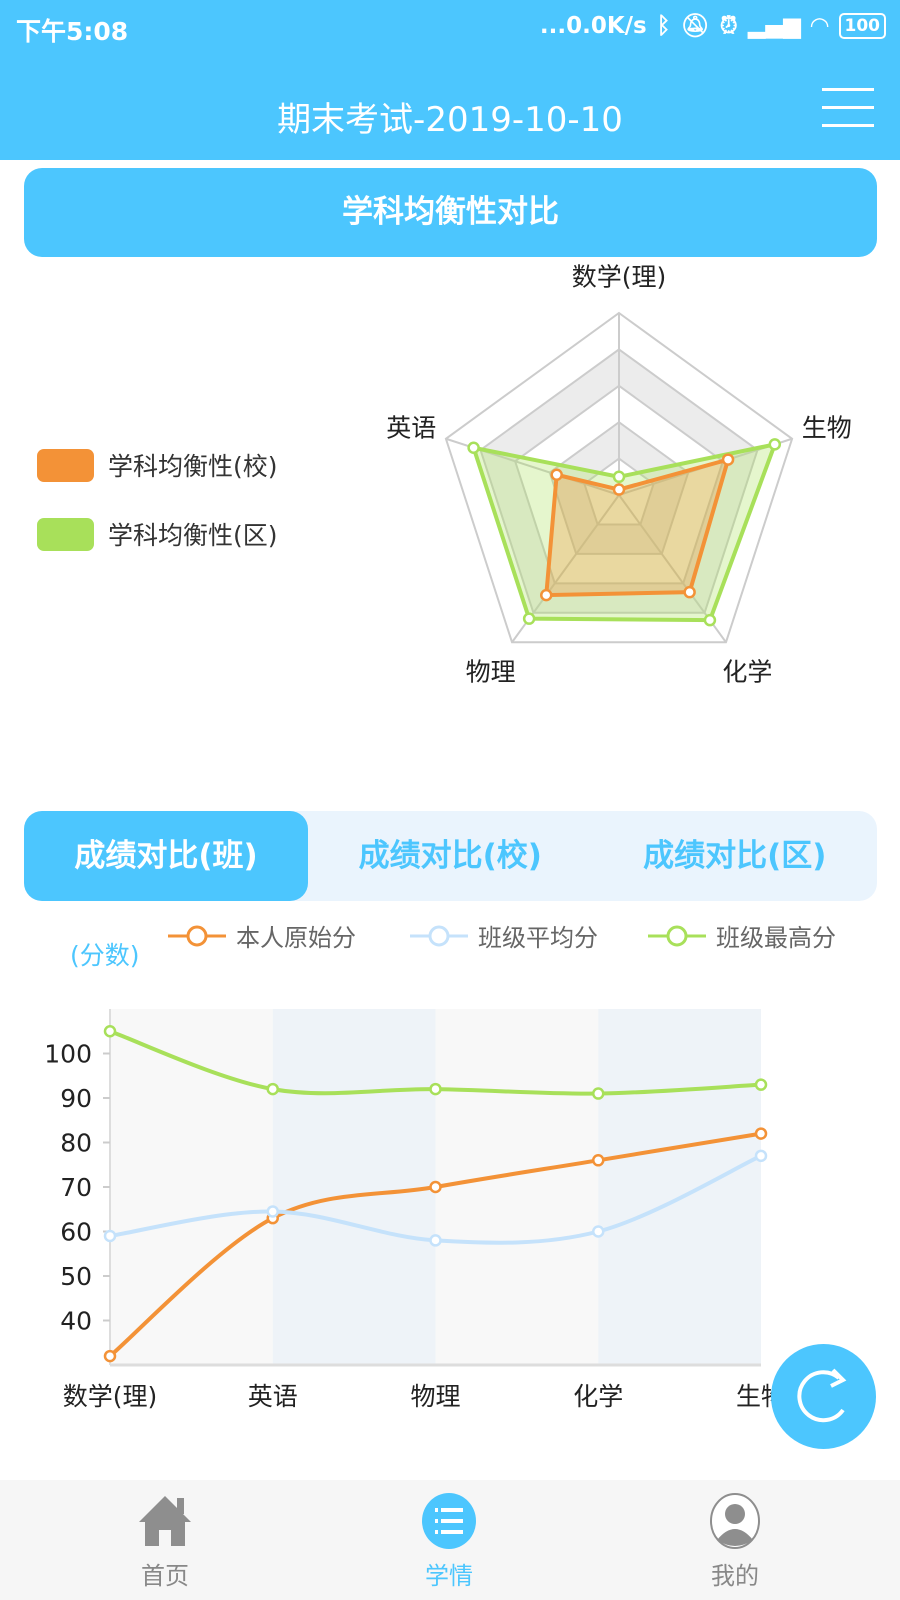 The image size is (900, 1600). I want to click on y-tick-label: 70, so click(76, 1187).